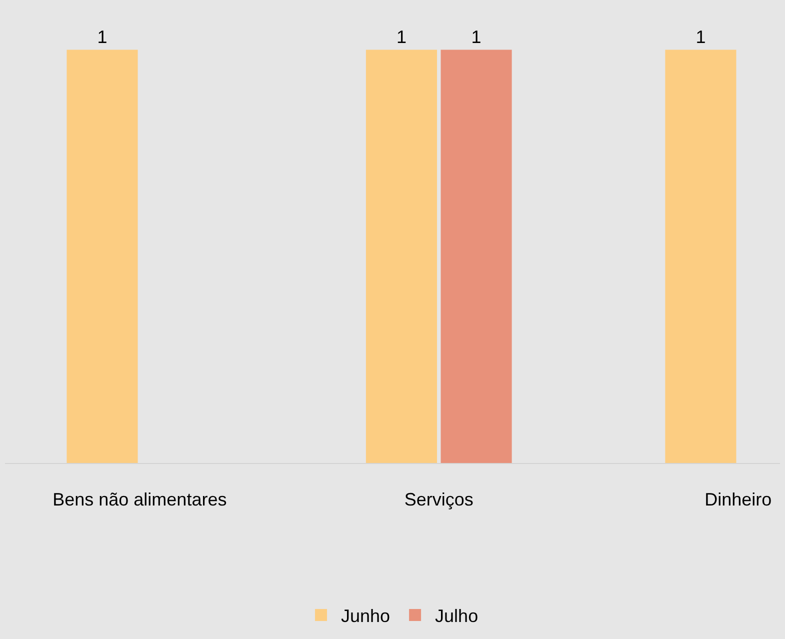  I want to click on x-tick-label: Dinheiro, so click(738, 500).